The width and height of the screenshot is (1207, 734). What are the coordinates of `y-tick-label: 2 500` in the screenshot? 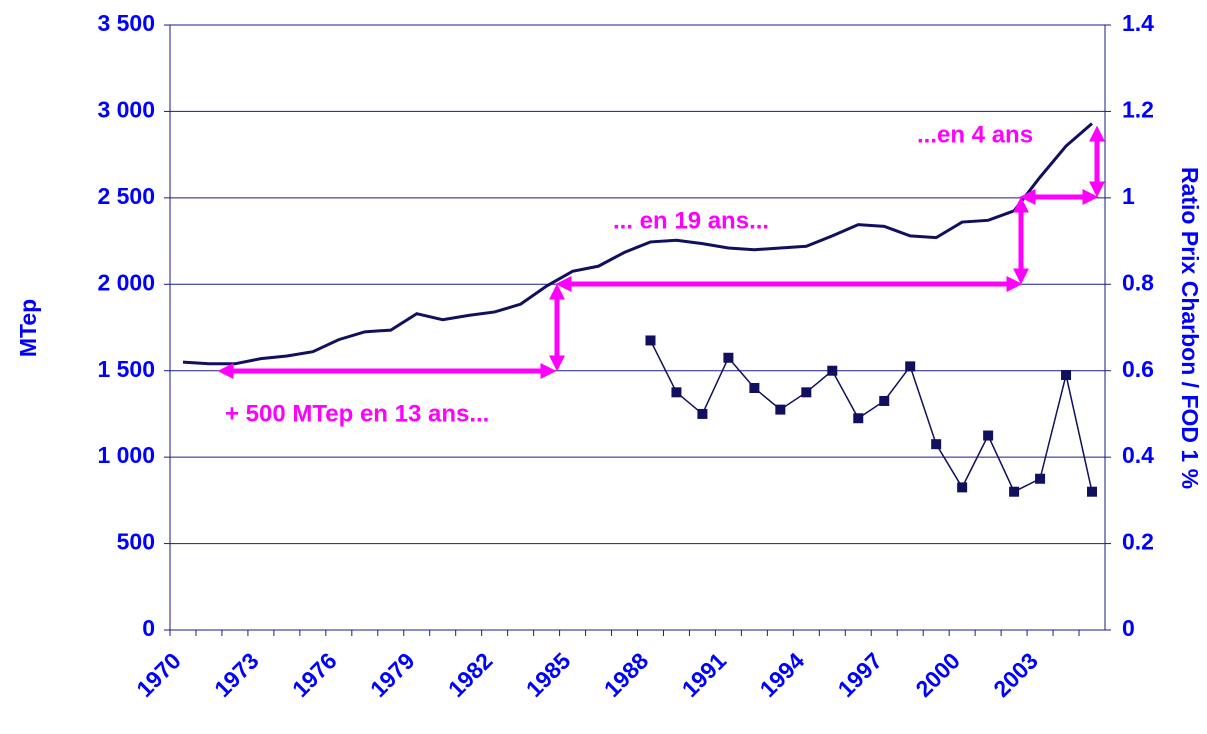 It's located at (126, 196).